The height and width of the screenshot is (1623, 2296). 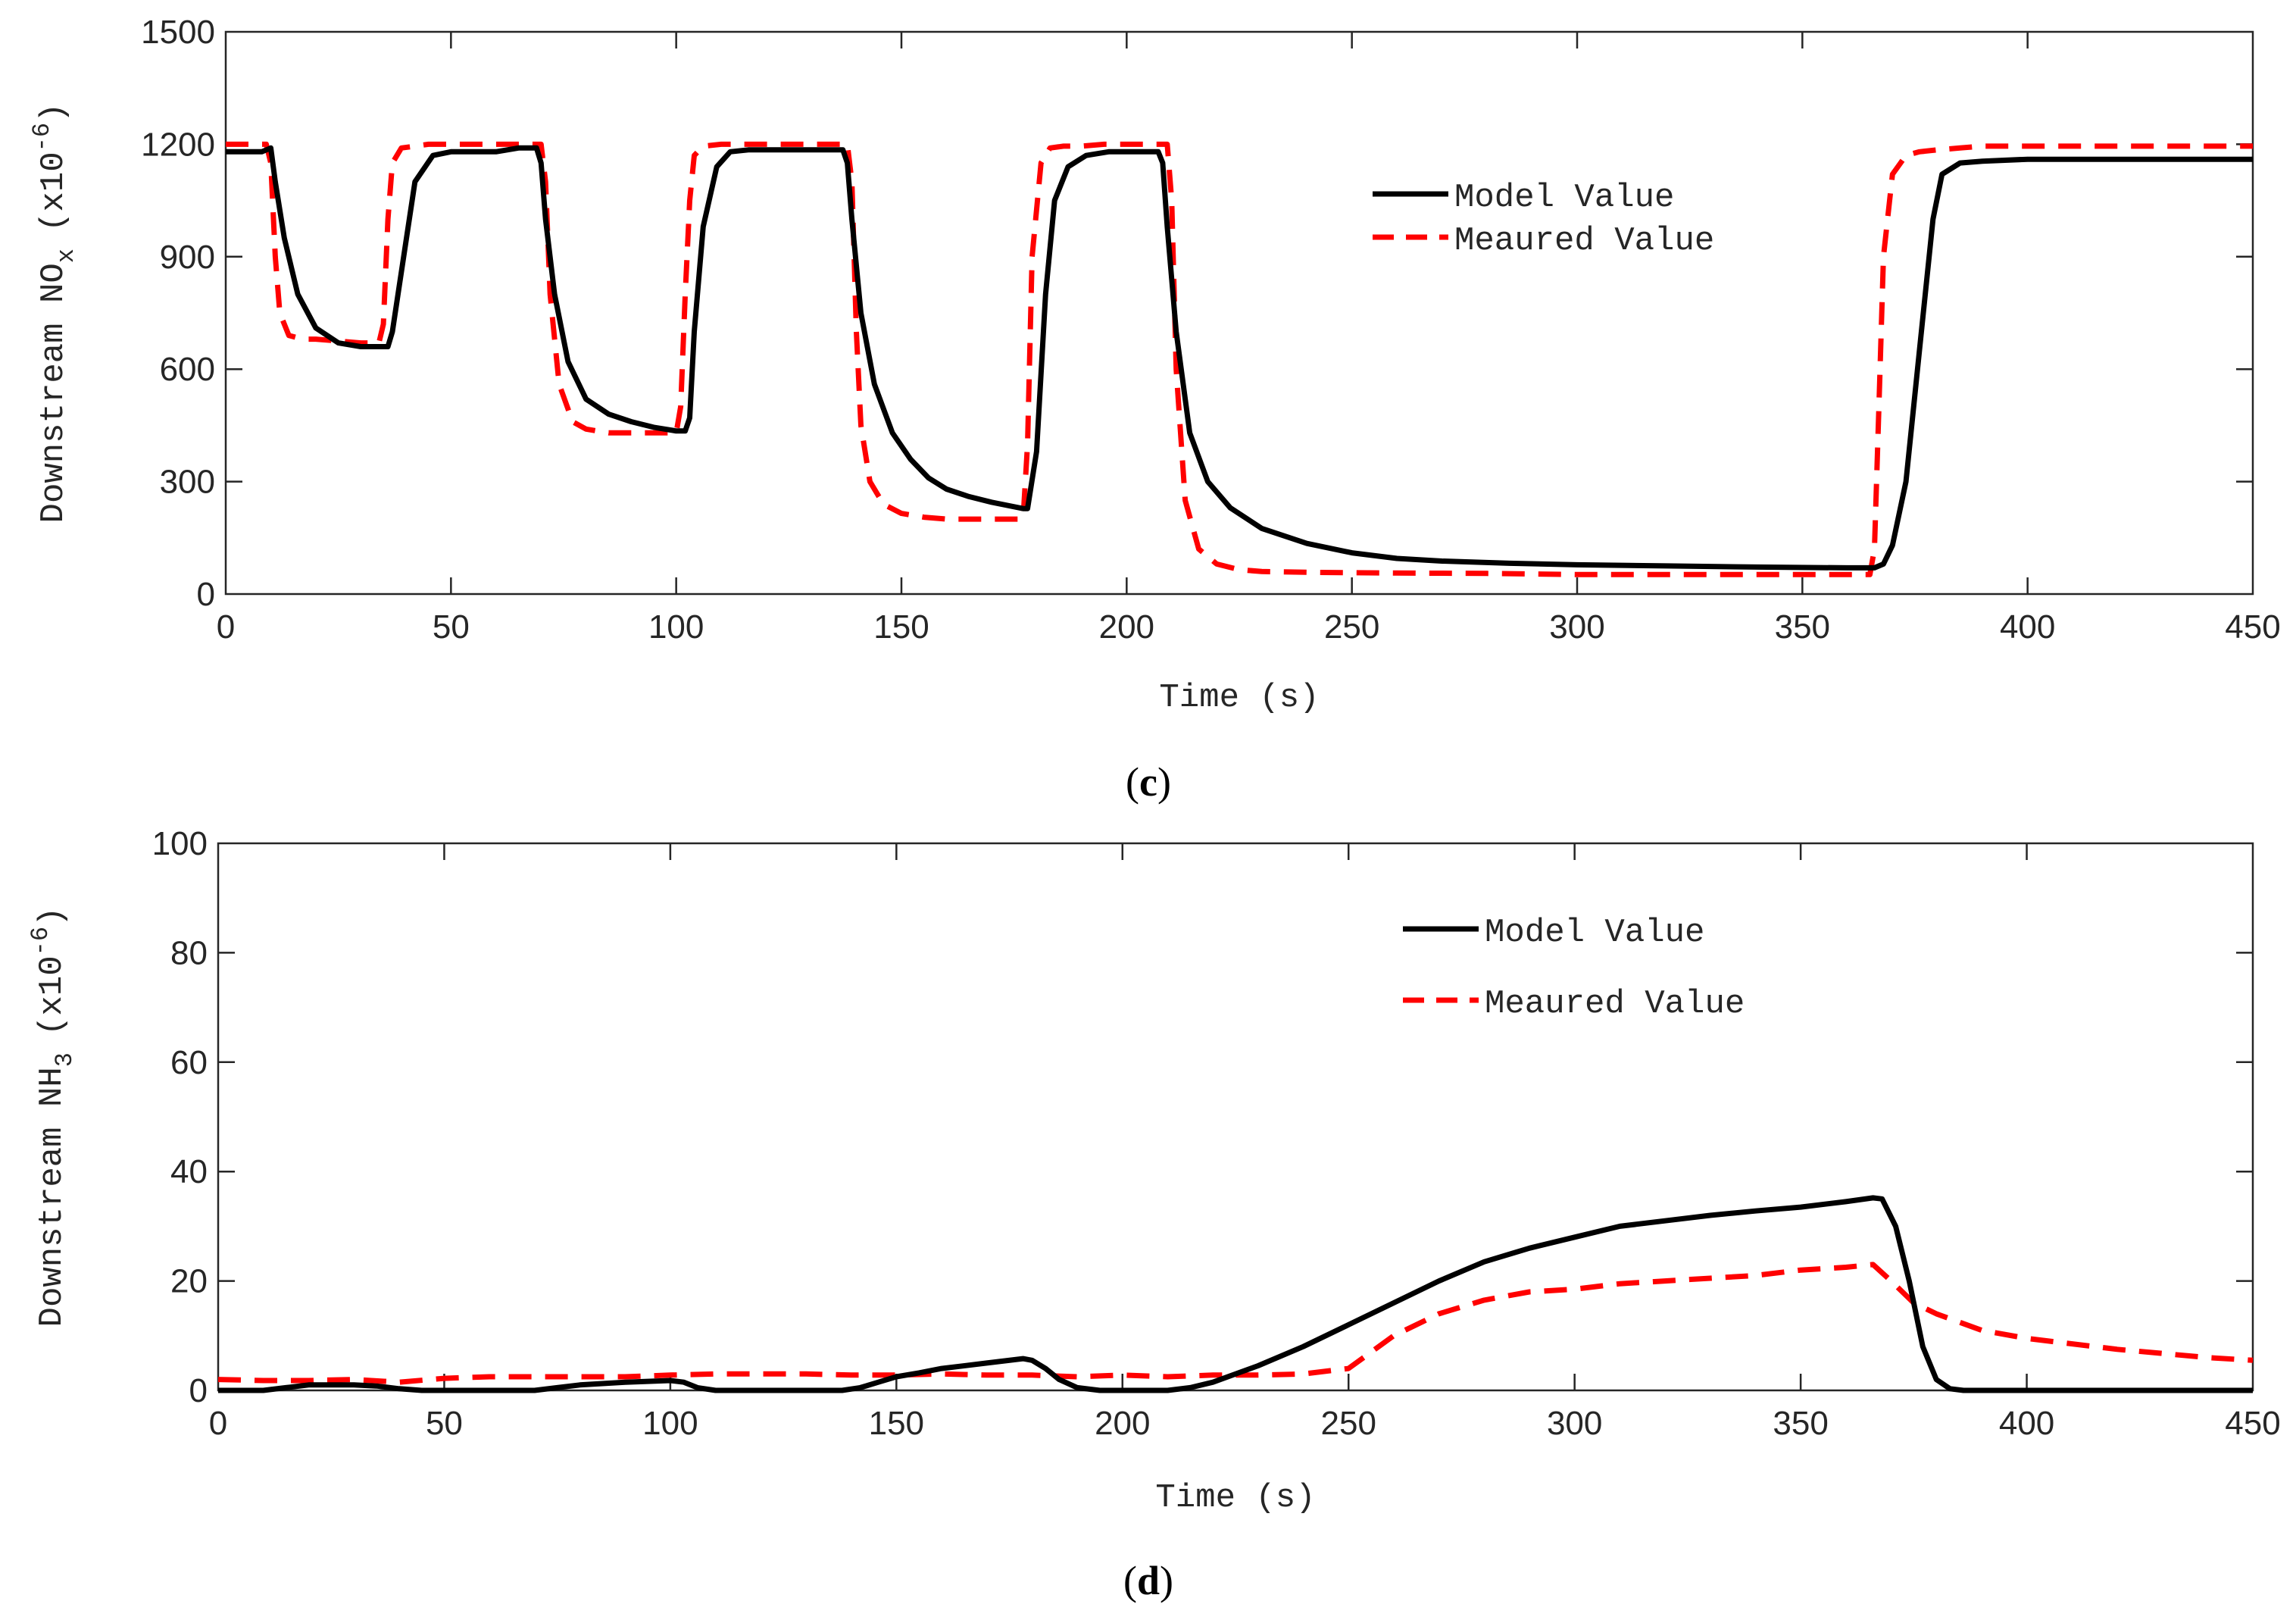 What do you see at coordinates (52, 1197) in the screenshot?
I see `y-axis-label-main-d: Downstream NH` at bounding box center [52, 1197].